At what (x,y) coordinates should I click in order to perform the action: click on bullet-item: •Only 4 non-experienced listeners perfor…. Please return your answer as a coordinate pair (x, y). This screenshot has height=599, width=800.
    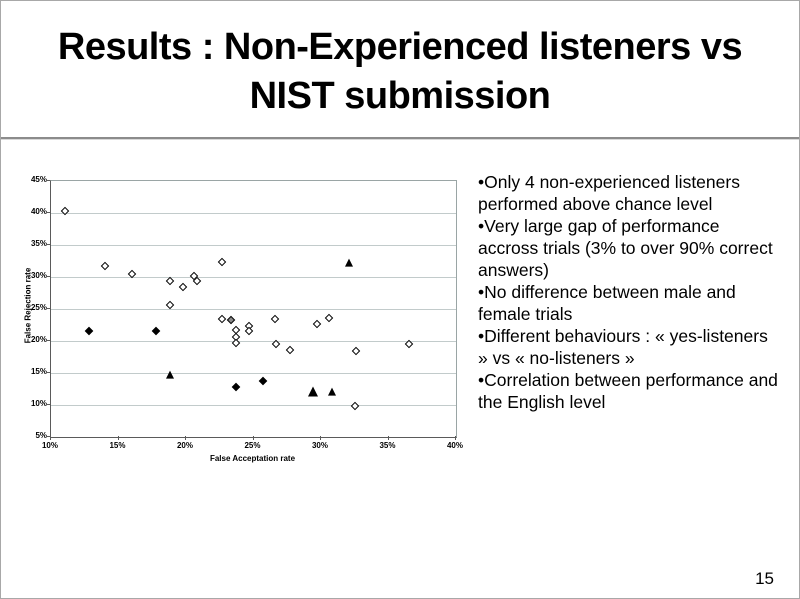
    Looking at the image, I should click on (609, 193).